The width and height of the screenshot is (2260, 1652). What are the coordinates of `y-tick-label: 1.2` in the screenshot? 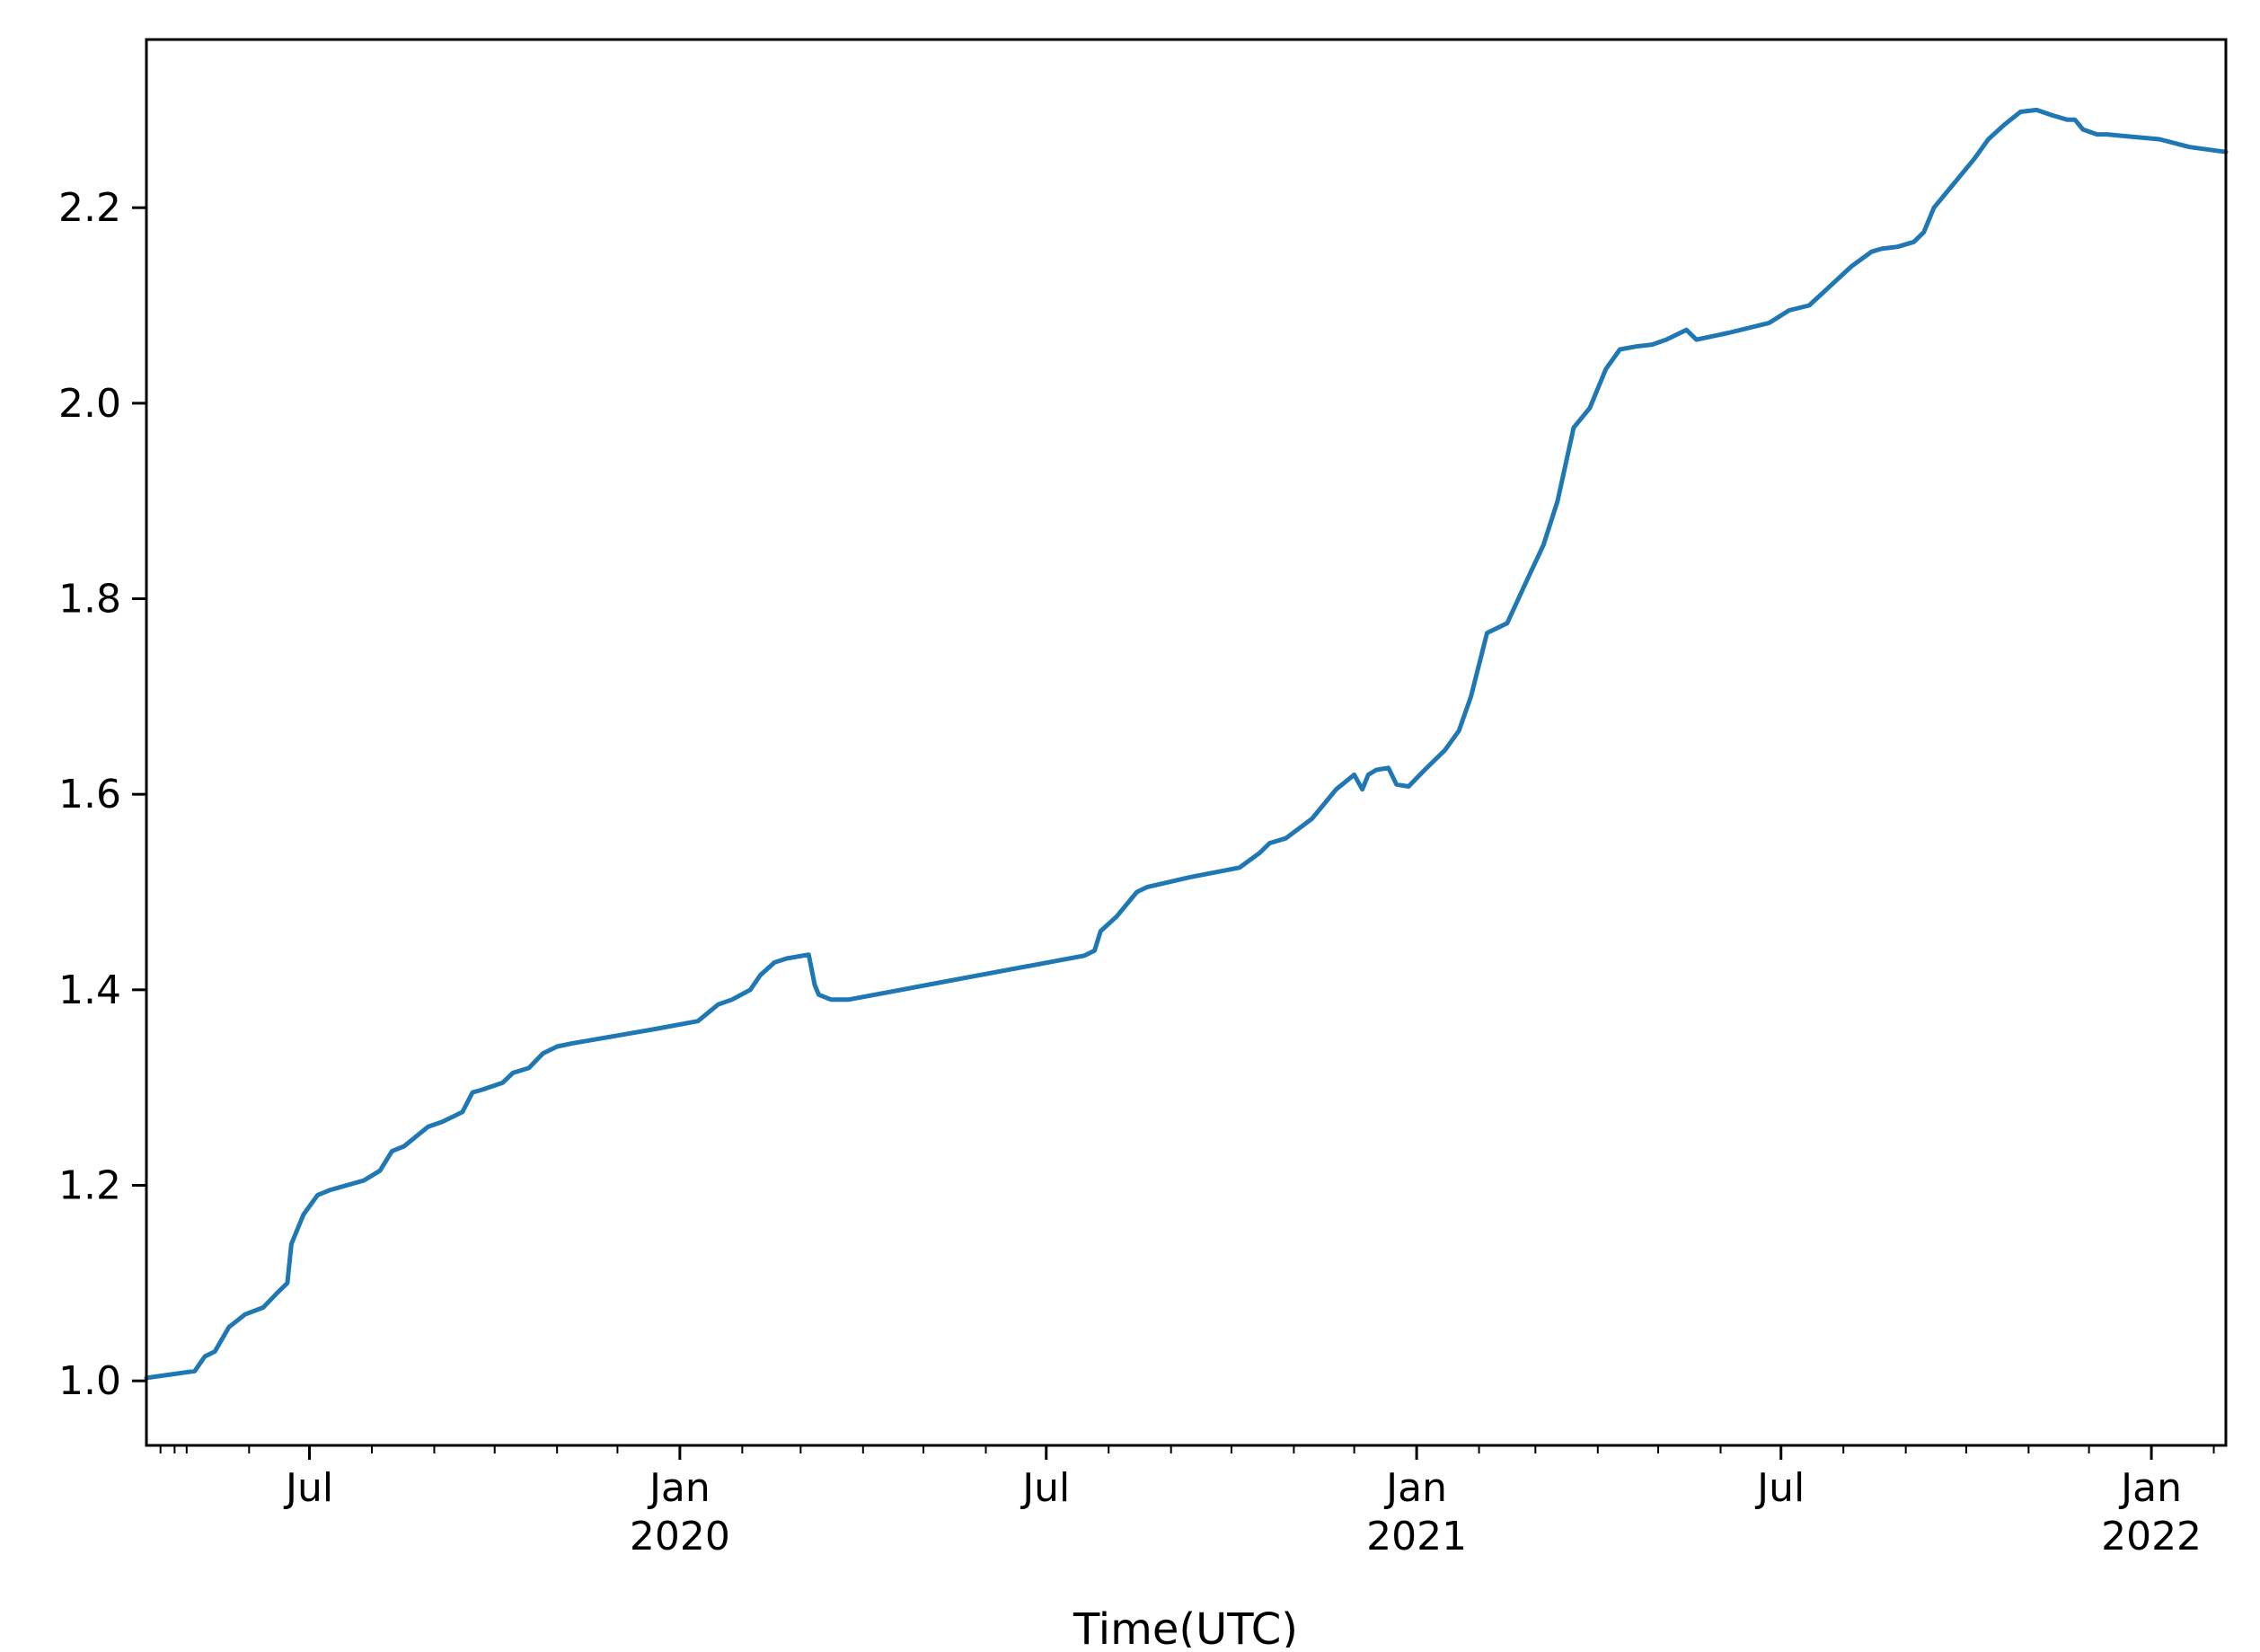 It's located at (89, 1186).